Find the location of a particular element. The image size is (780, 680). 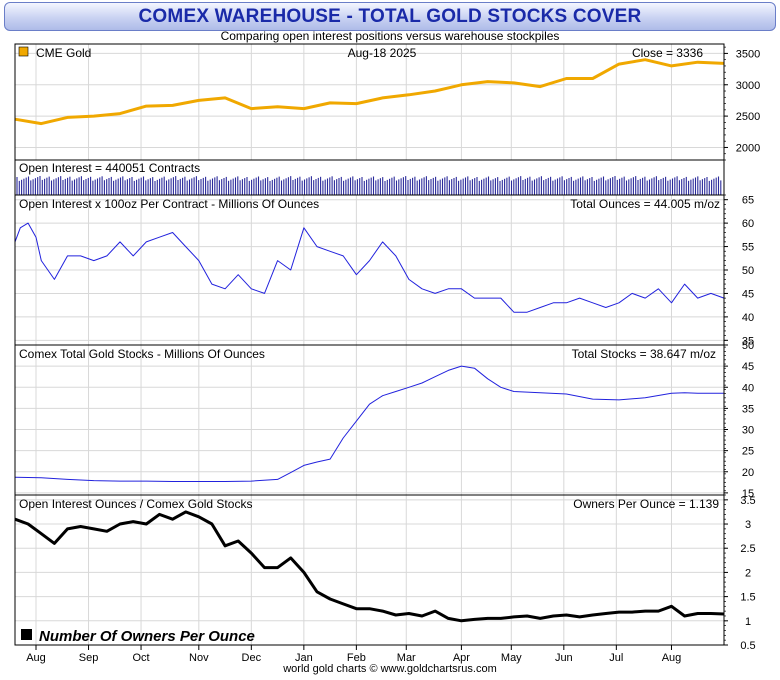

total-stocks-label: Total Stocks = 38.647 m/oz is located at coordinates (644, 354).